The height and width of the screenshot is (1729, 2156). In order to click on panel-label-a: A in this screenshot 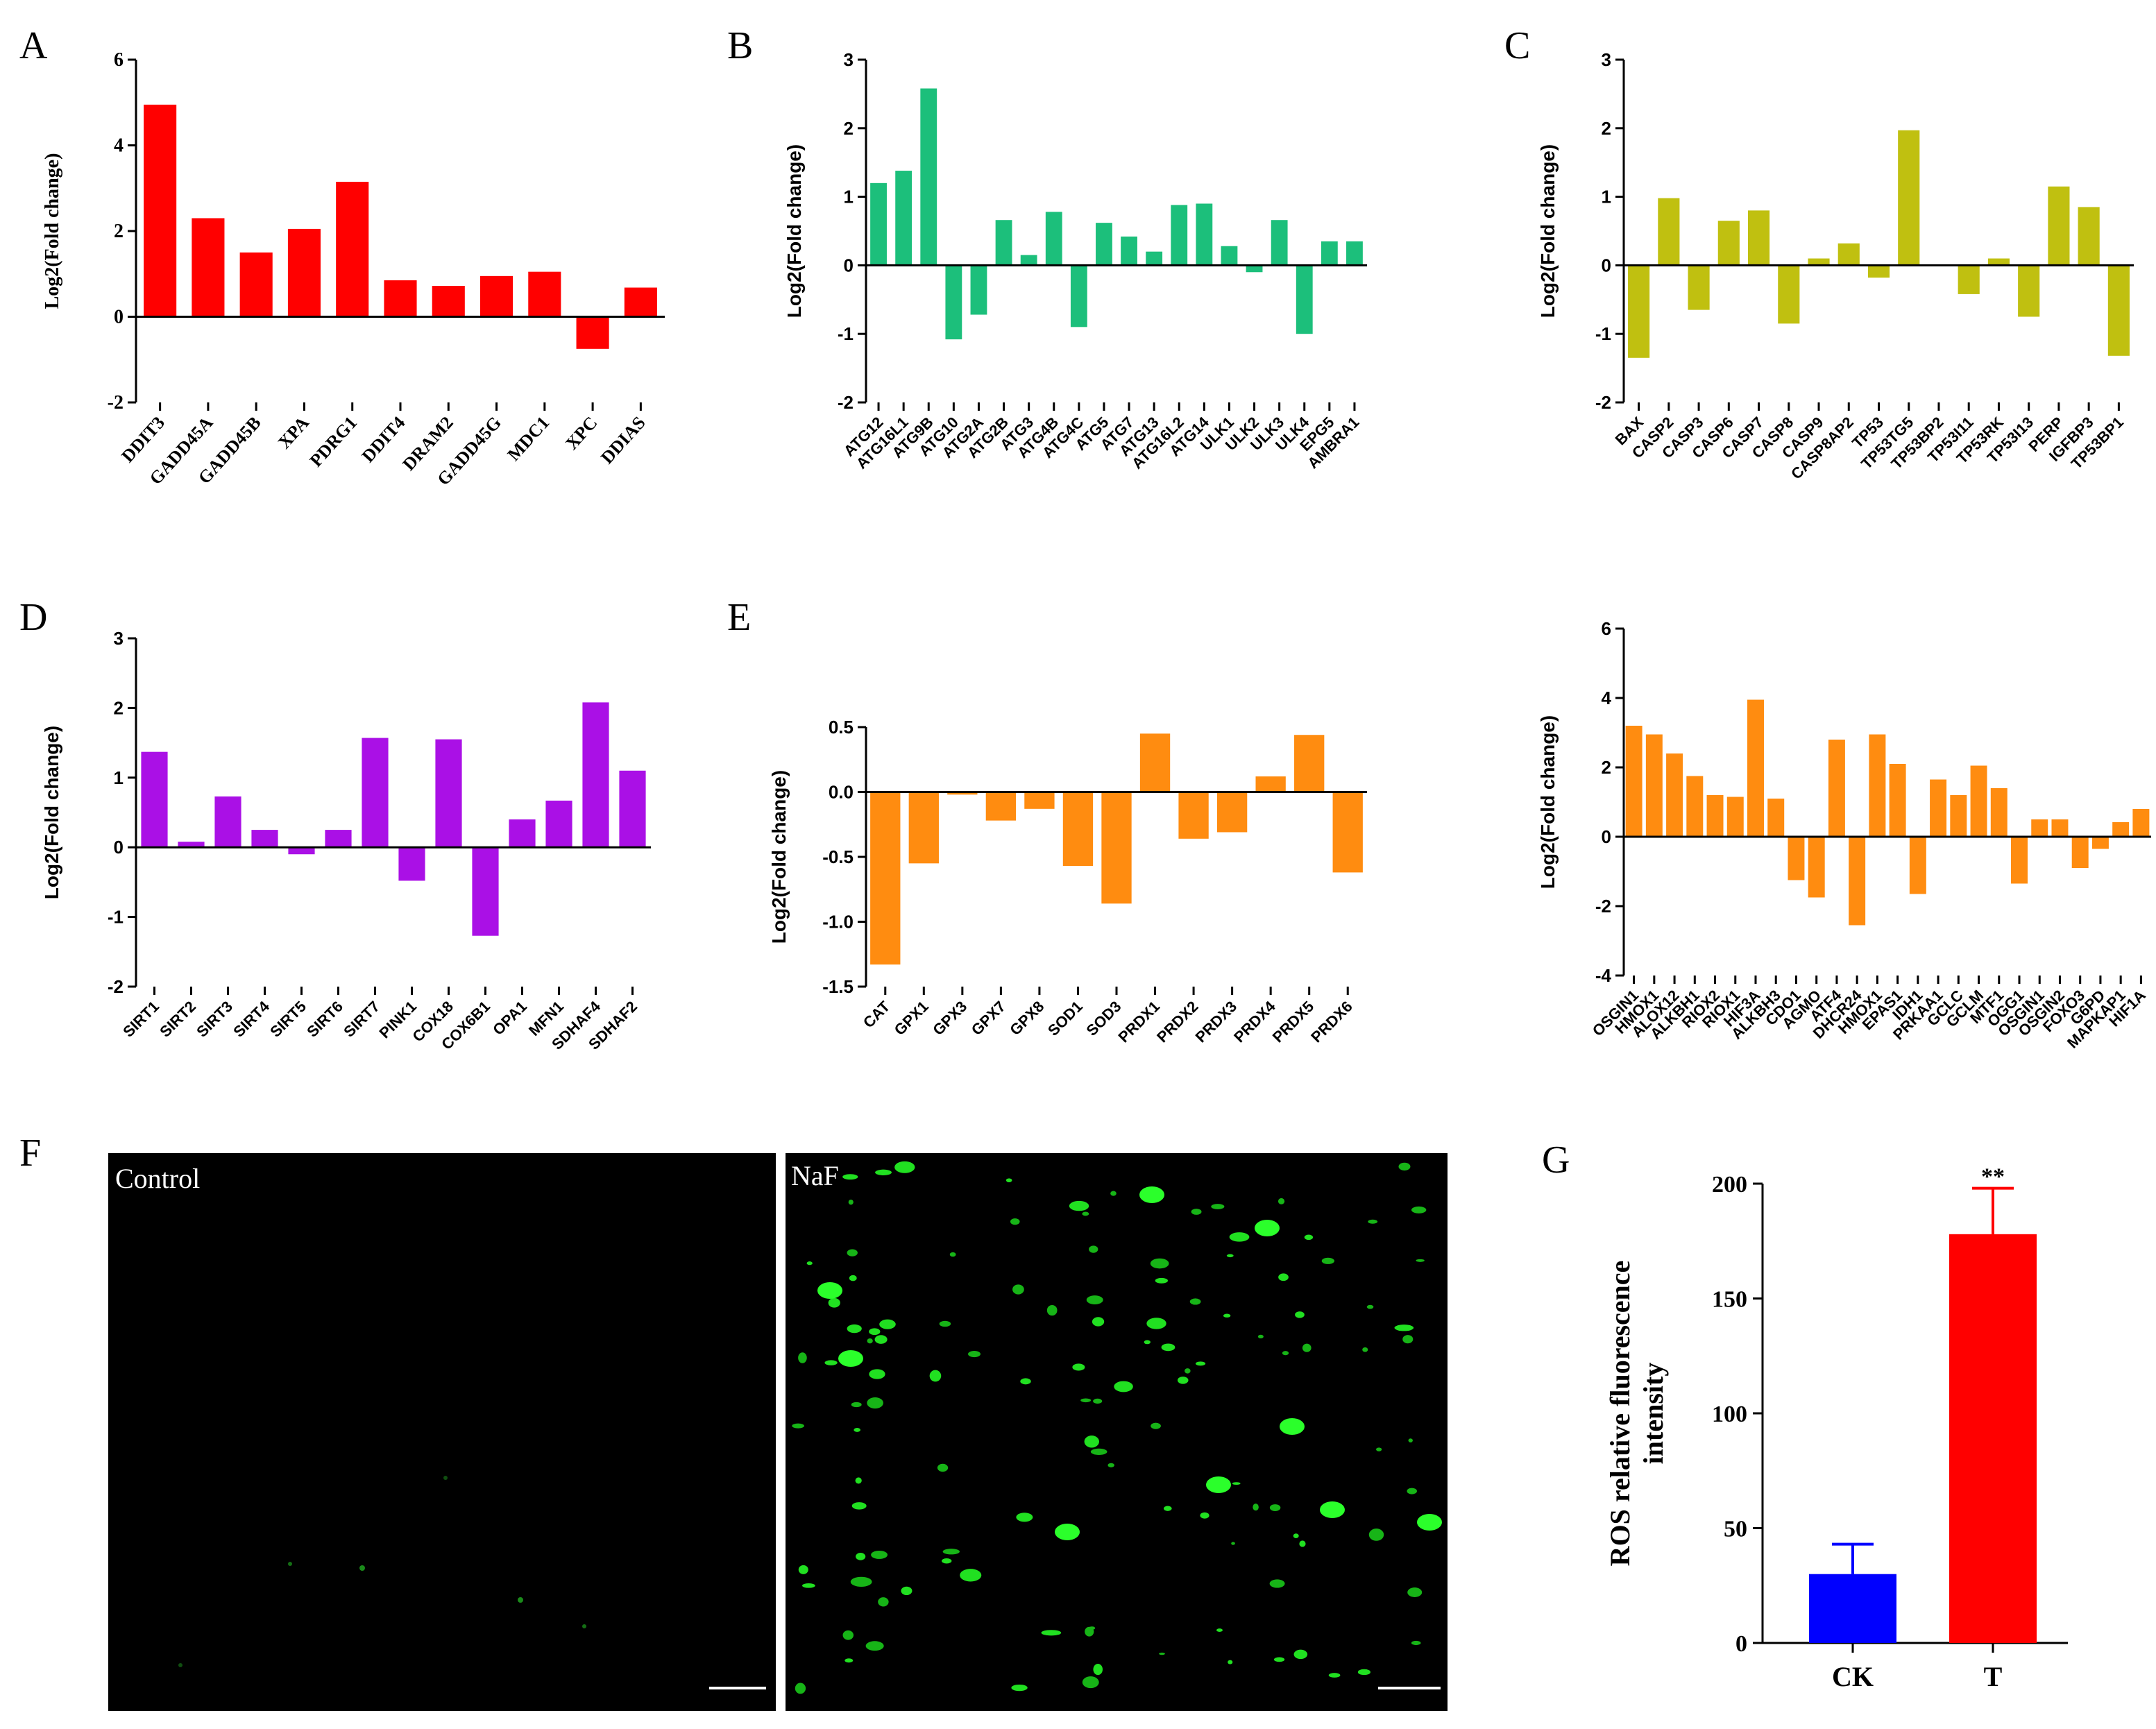, I will do `click(33, 45)`.